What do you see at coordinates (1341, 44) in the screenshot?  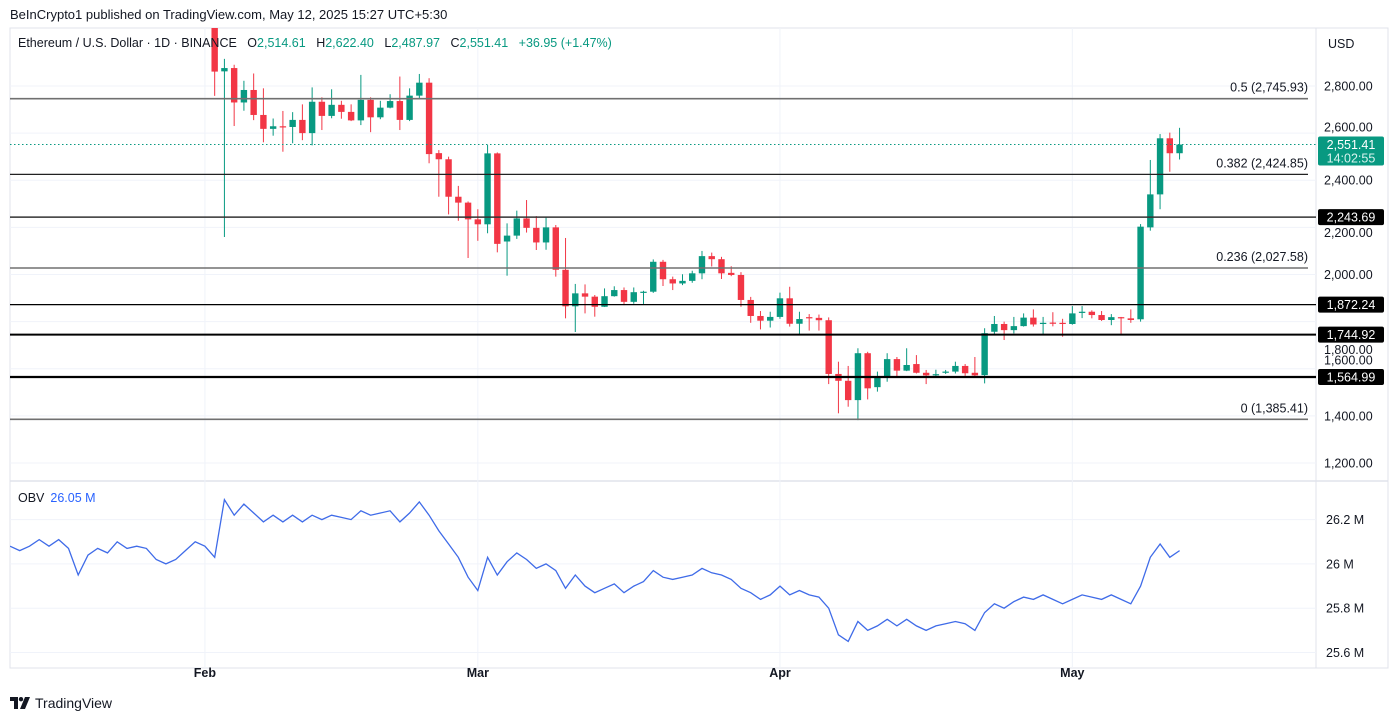 I see `currency-label: USD` at bounding box center [1341, 44].